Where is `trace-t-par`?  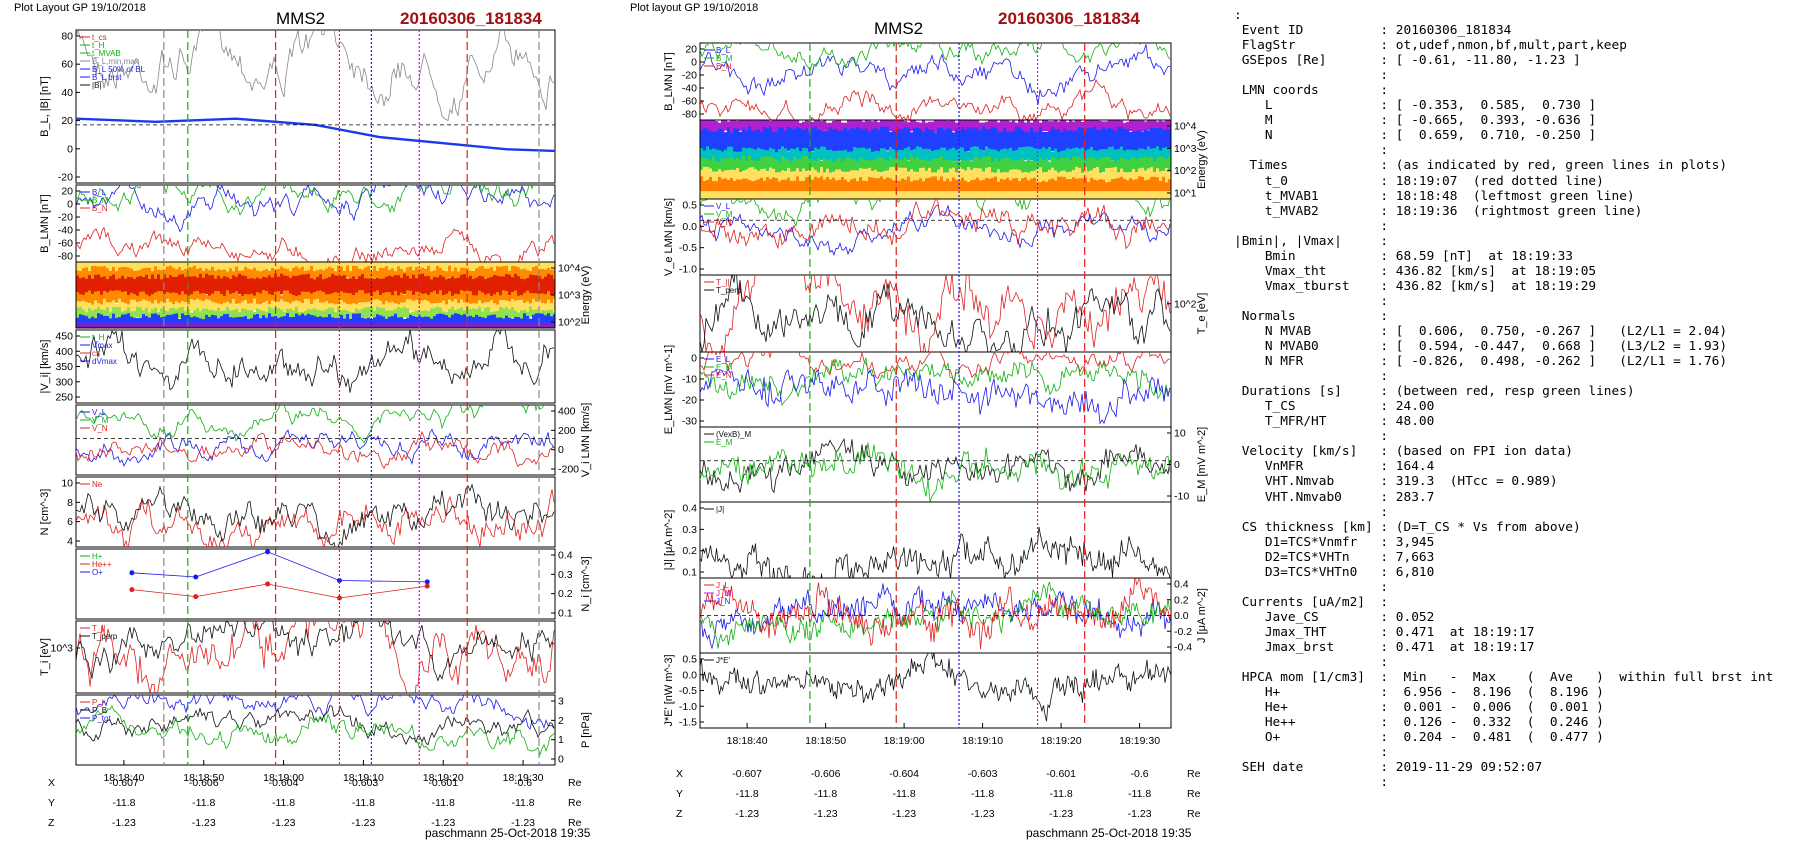
trace-t-par is located at coordinates (315, 657).